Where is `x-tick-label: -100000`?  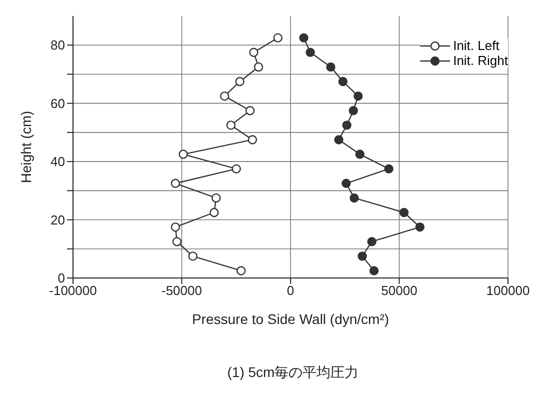
x-tick-label: -100000 is located at coordinates (73, 290).